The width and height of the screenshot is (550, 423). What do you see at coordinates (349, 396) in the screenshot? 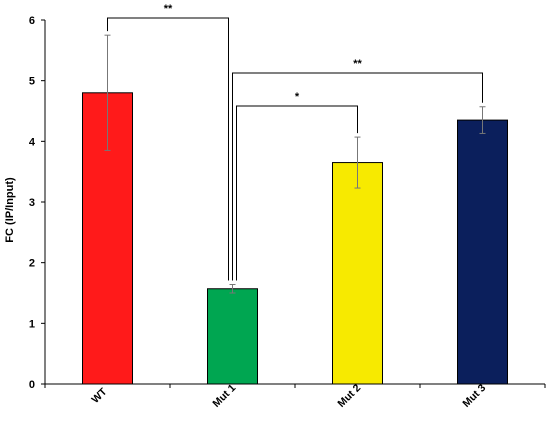
I see `x-tick-label: Mut 2` at bounding box center [349, 396].